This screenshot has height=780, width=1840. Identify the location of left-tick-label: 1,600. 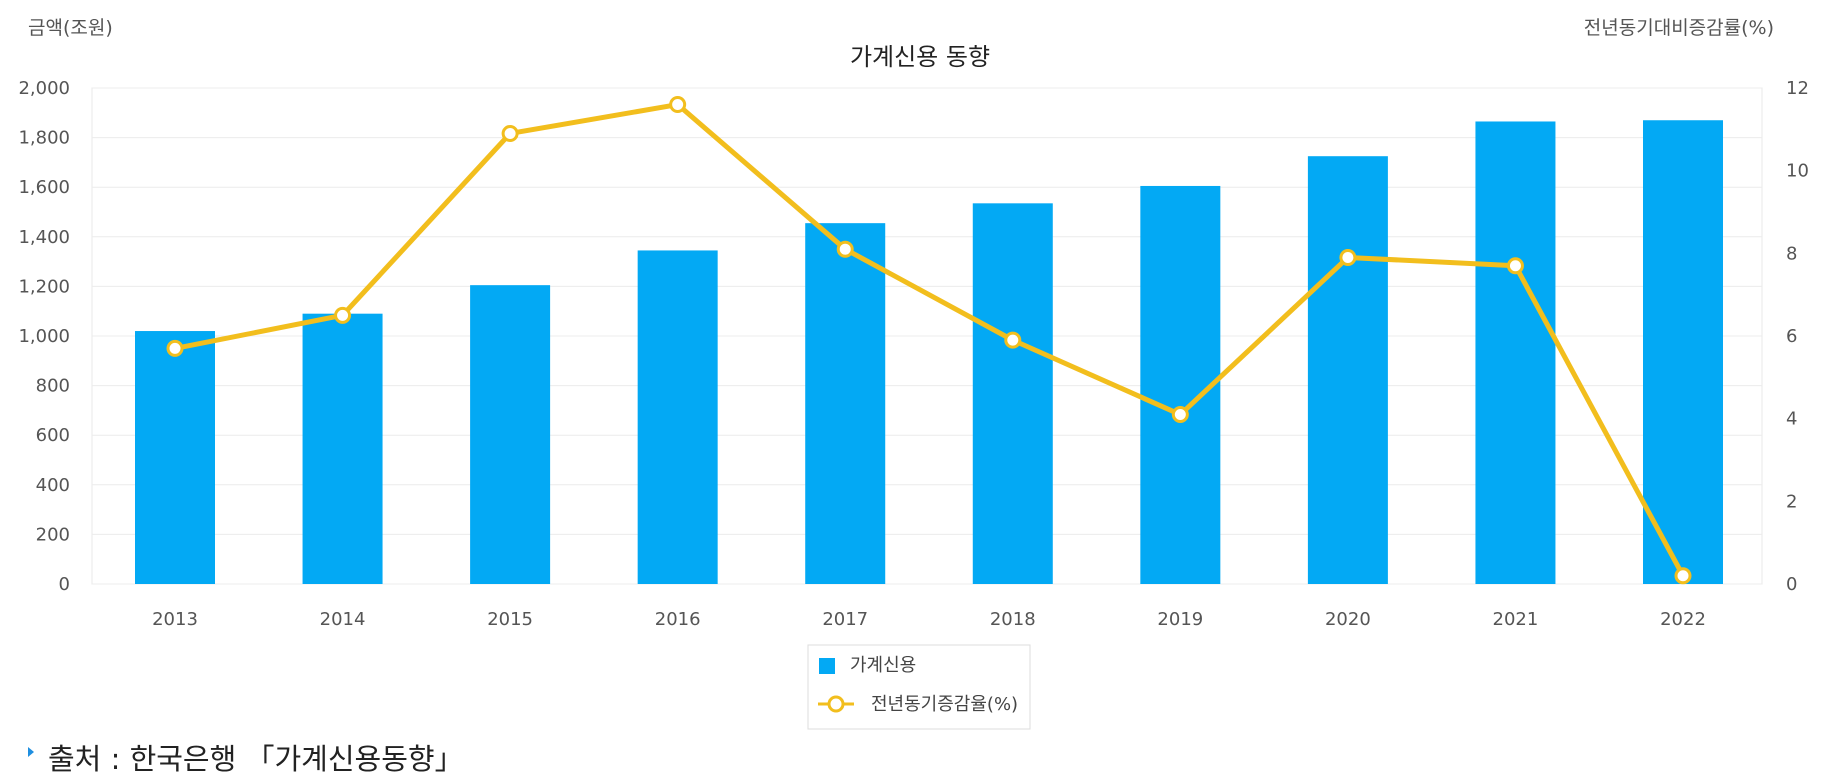
(44, 187).